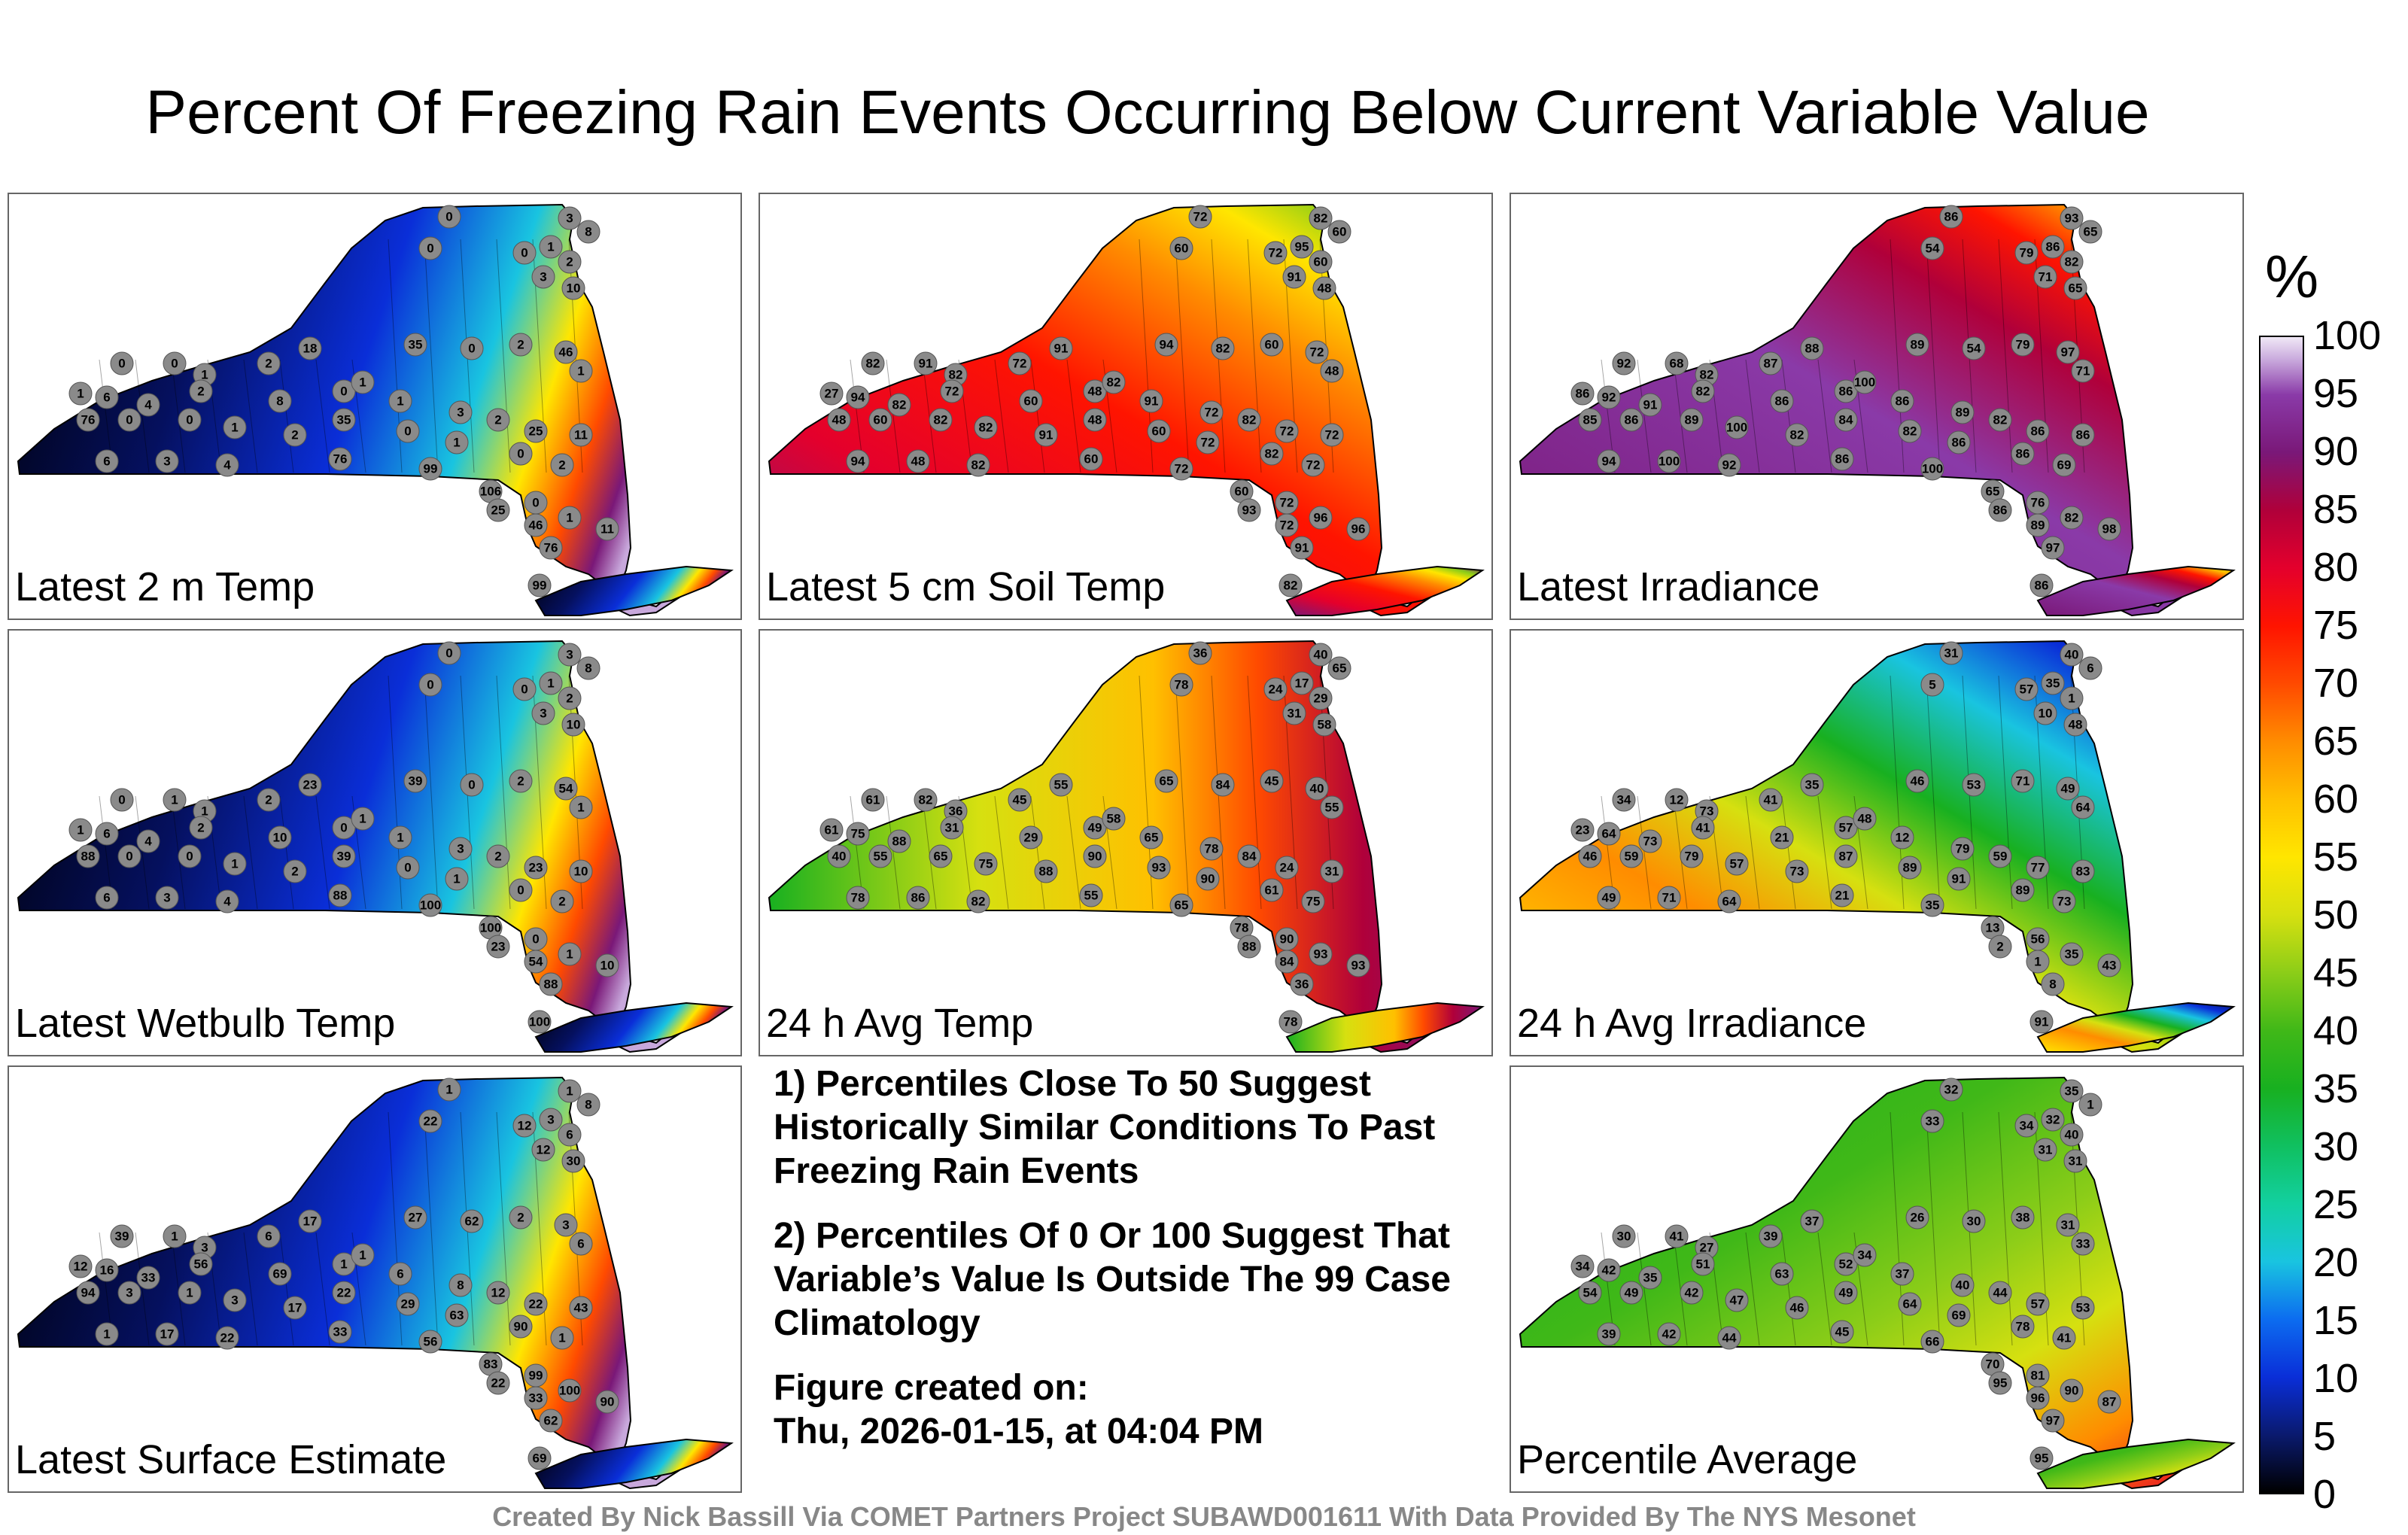 The width and height of the screenshot is (2408, 1535). I want to click on station-value: 95, so click(1302, 247).